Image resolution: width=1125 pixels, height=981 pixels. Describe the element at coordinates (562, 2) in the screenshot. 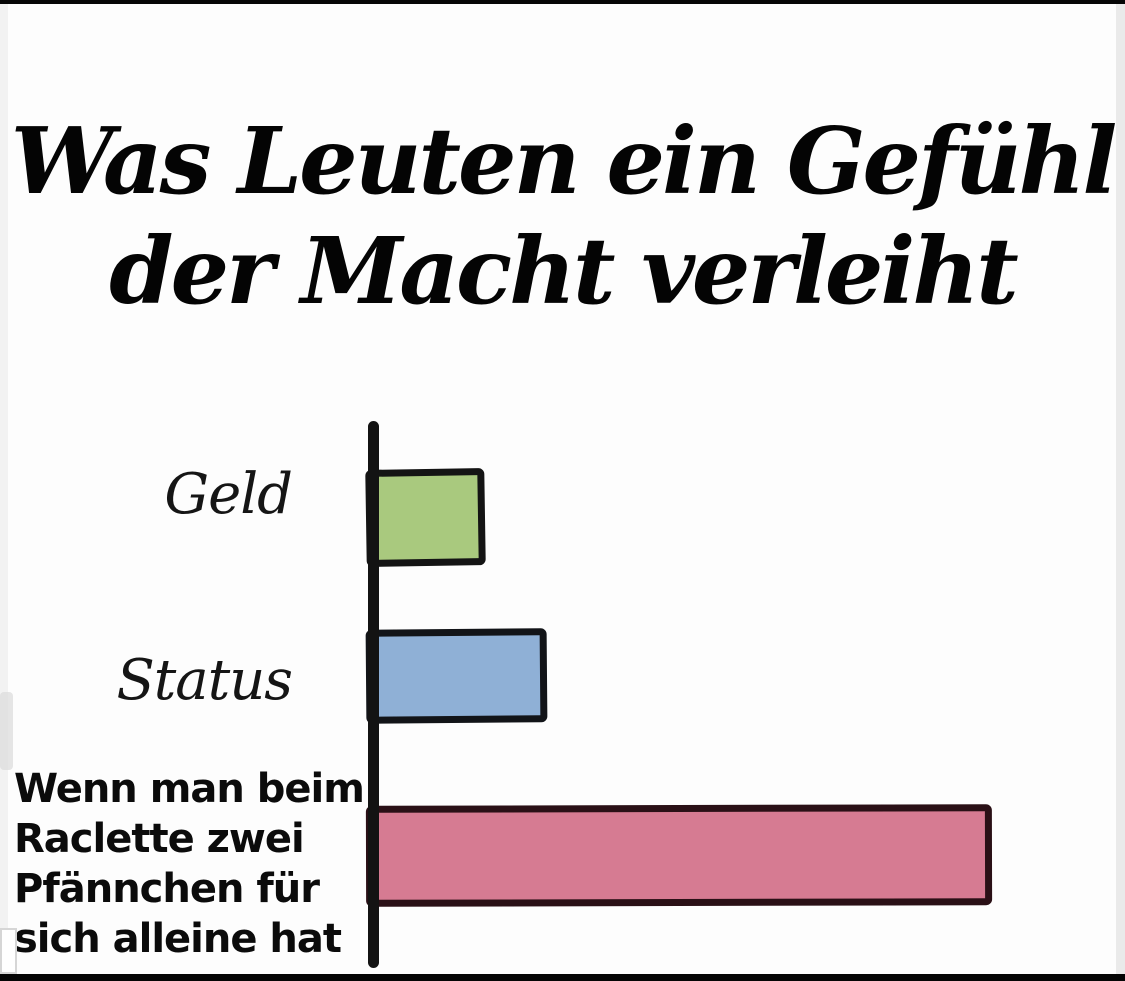

I see `top-border-line` at that location.